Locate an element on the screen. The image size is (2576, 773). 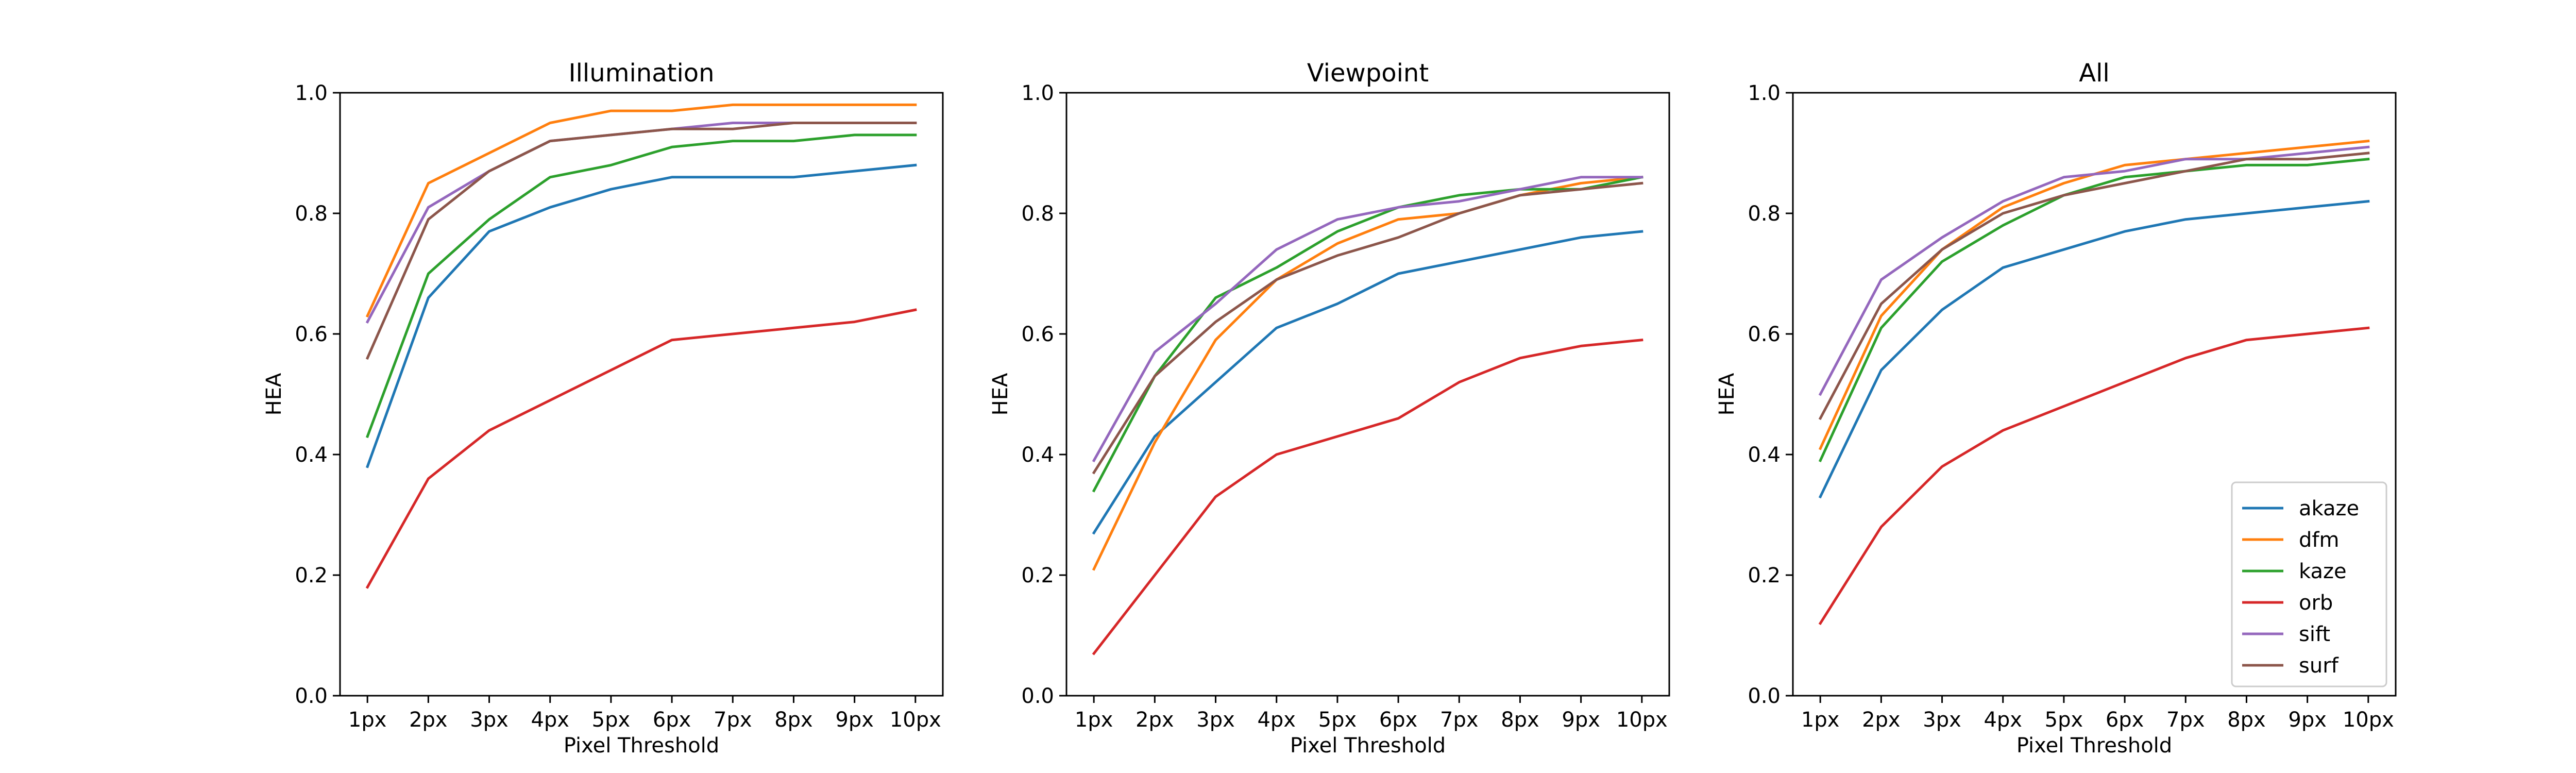
chart-title: All is located at coordinates (2094, 73).